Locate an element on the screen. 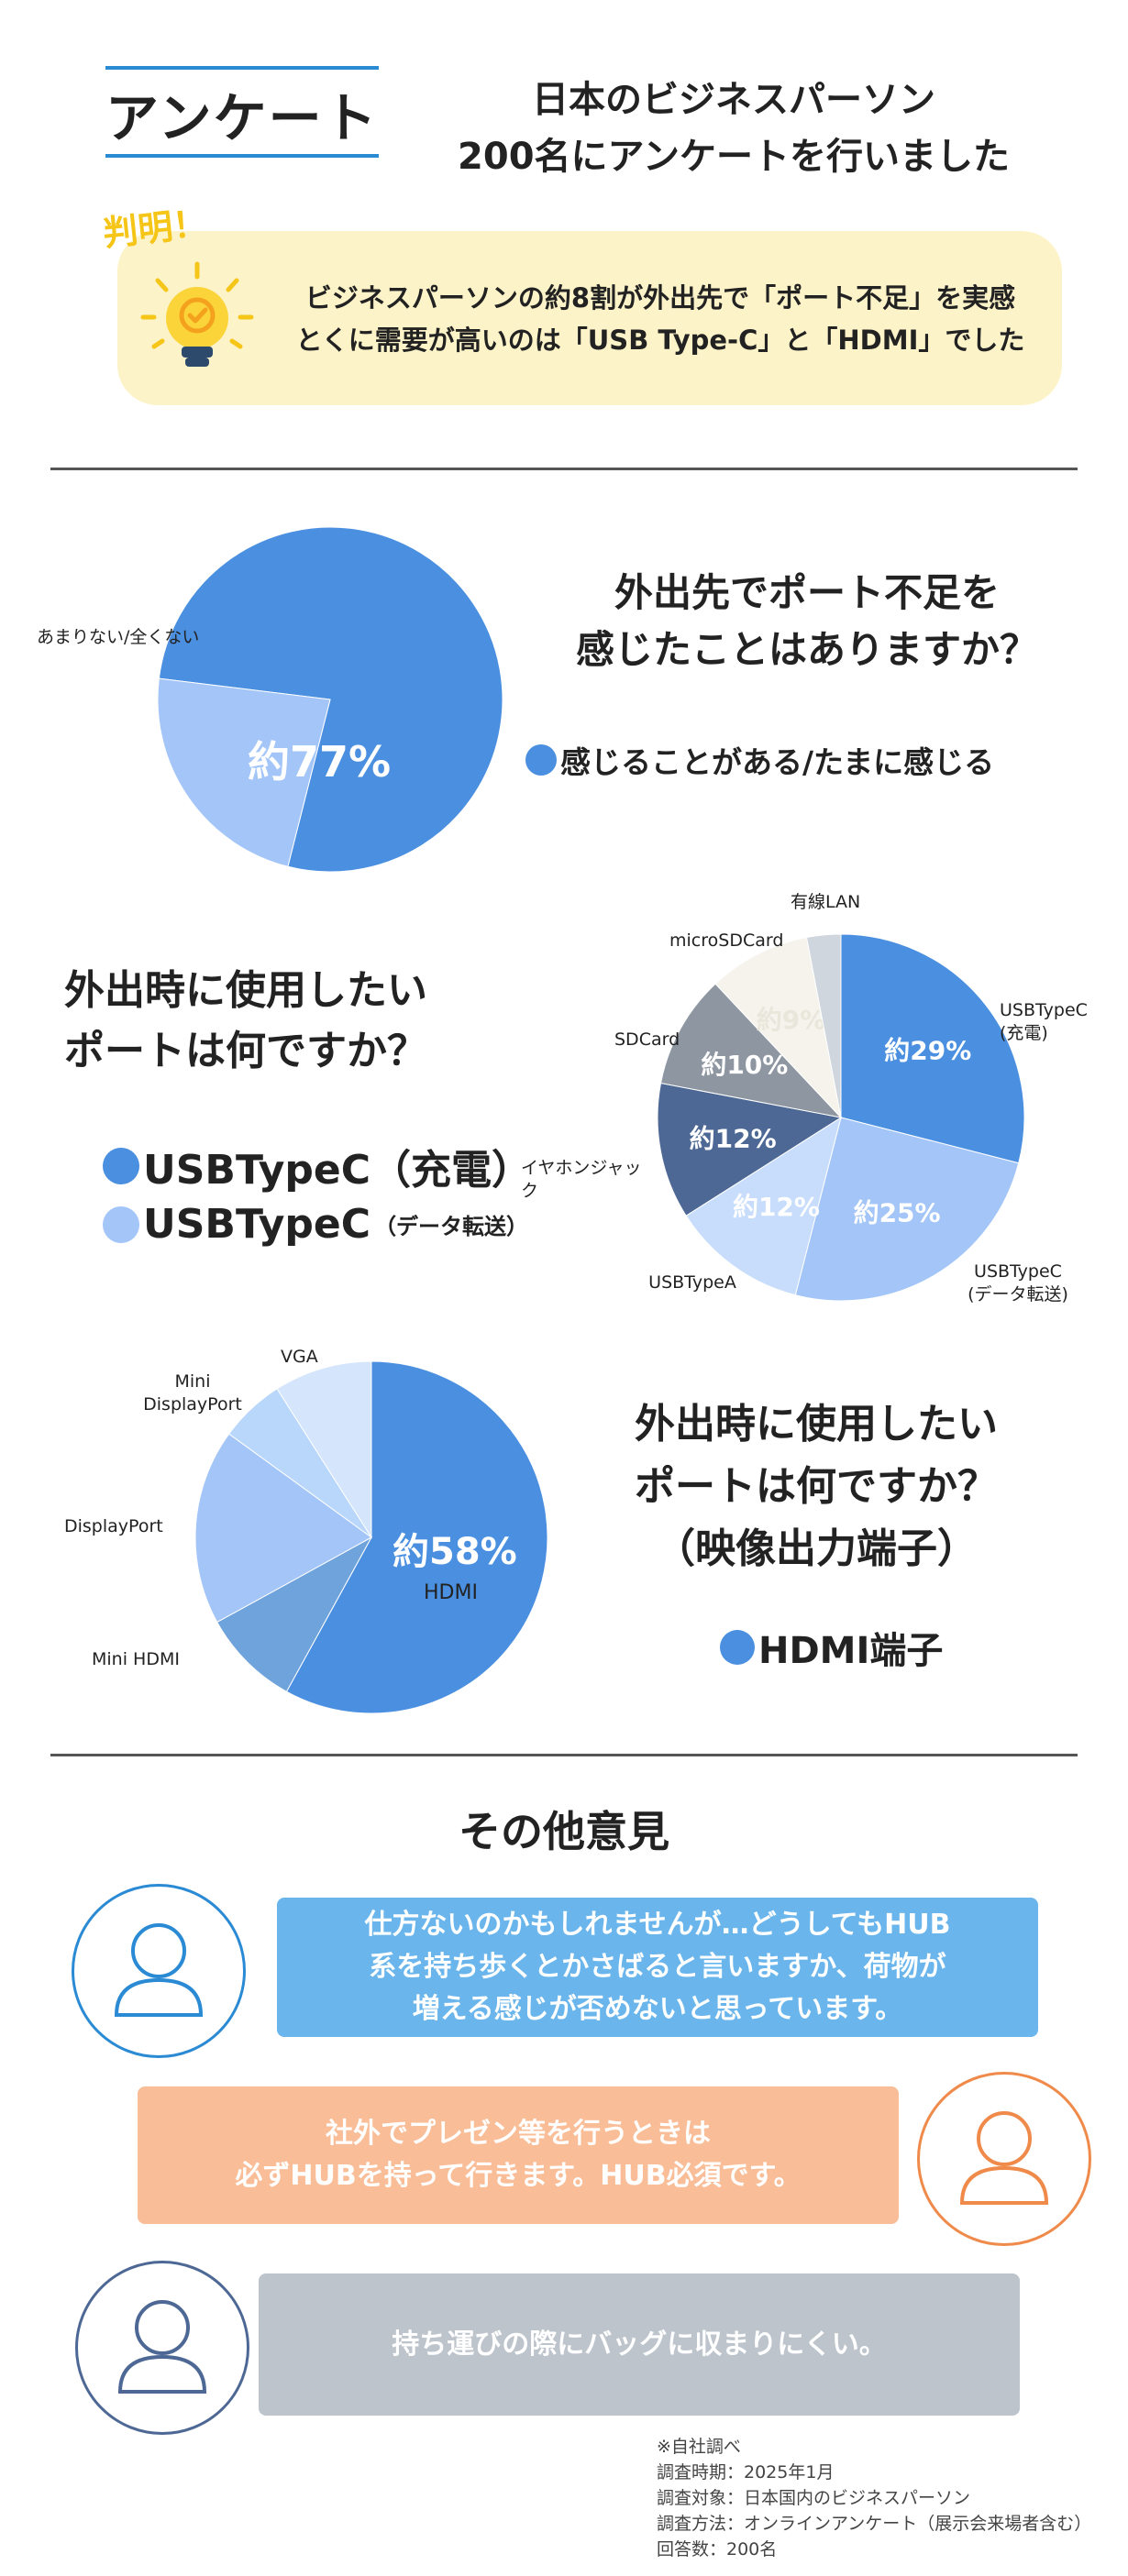  chart2-question: 外出時に使用したい ポートは何ですか？ is located at coordinates (275, 1022).